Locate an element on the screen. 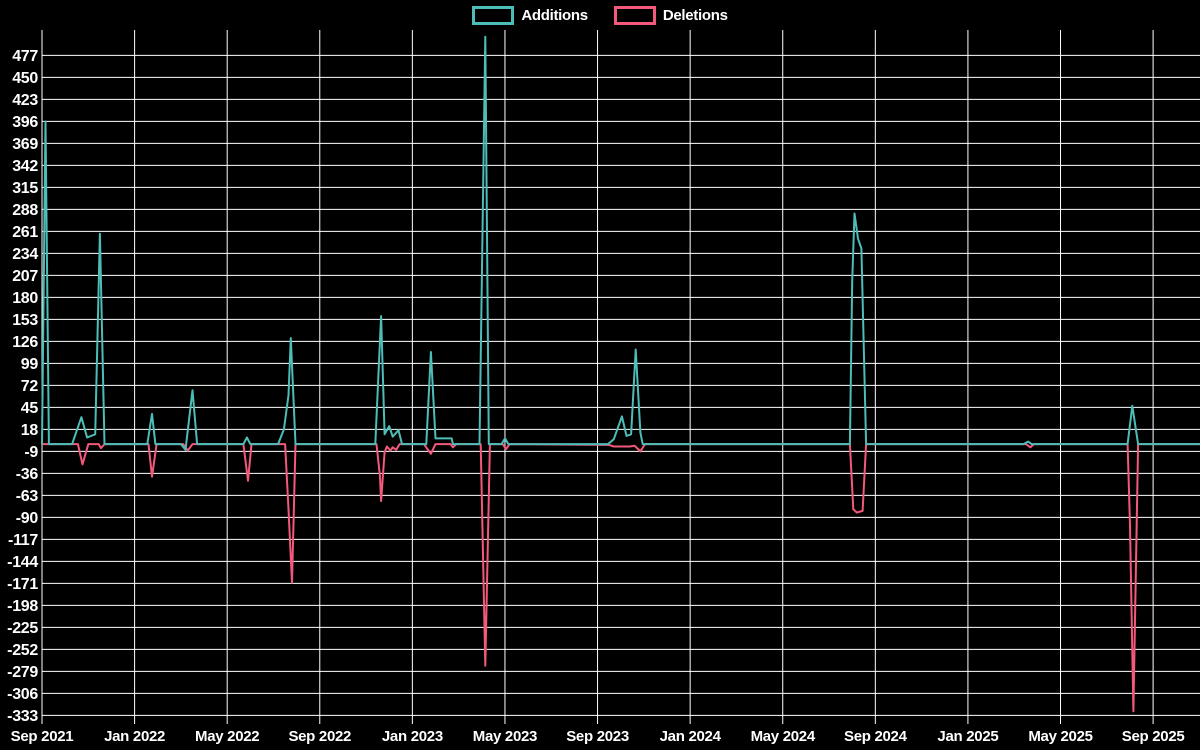  svg-text: 450 is located at coordinates (25, 78).